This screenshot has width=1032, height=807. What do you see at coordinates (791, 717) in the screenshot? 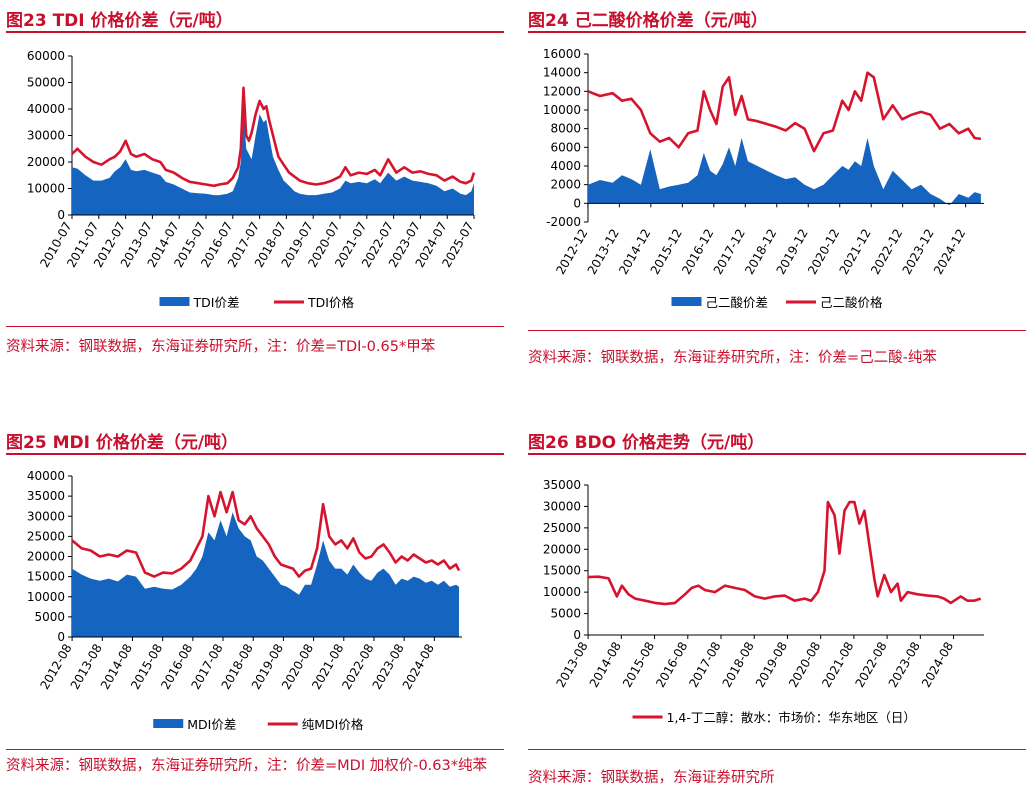
I see `legend-label: 1,4-丁二醇：散水：市场价：华东地区（日）` at bounding box center [791, 717].